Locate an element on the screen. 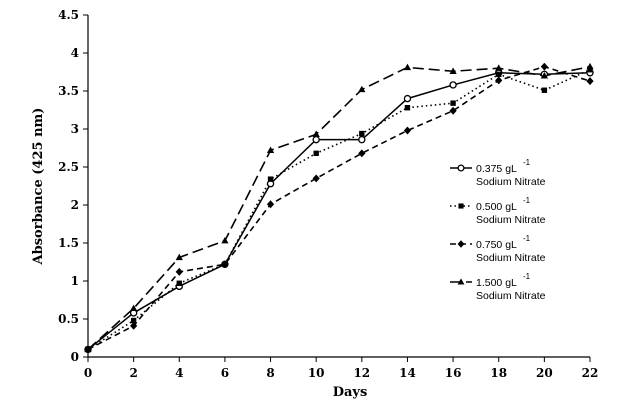 This screenshot has width=633, height=418. x-tick-label: 16 is located at coordinates (453, 373).